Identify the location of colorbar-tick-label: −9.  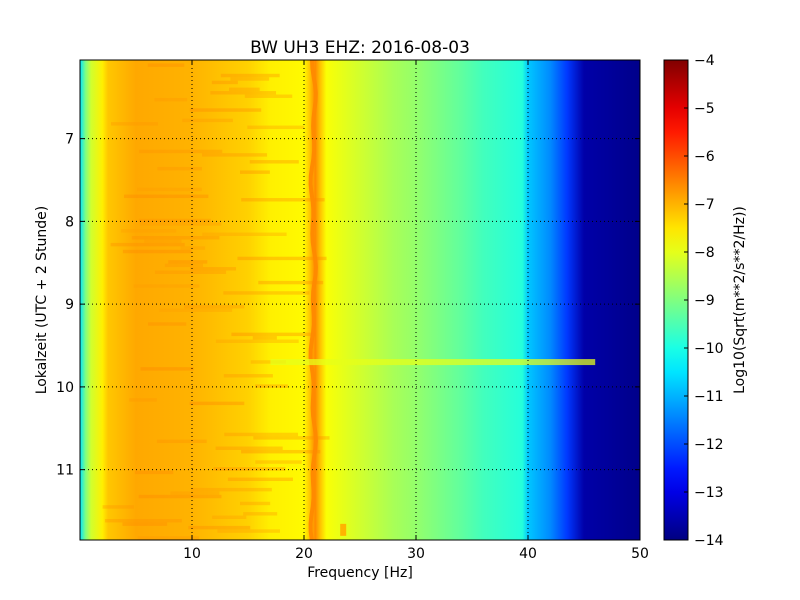
(704, 301).